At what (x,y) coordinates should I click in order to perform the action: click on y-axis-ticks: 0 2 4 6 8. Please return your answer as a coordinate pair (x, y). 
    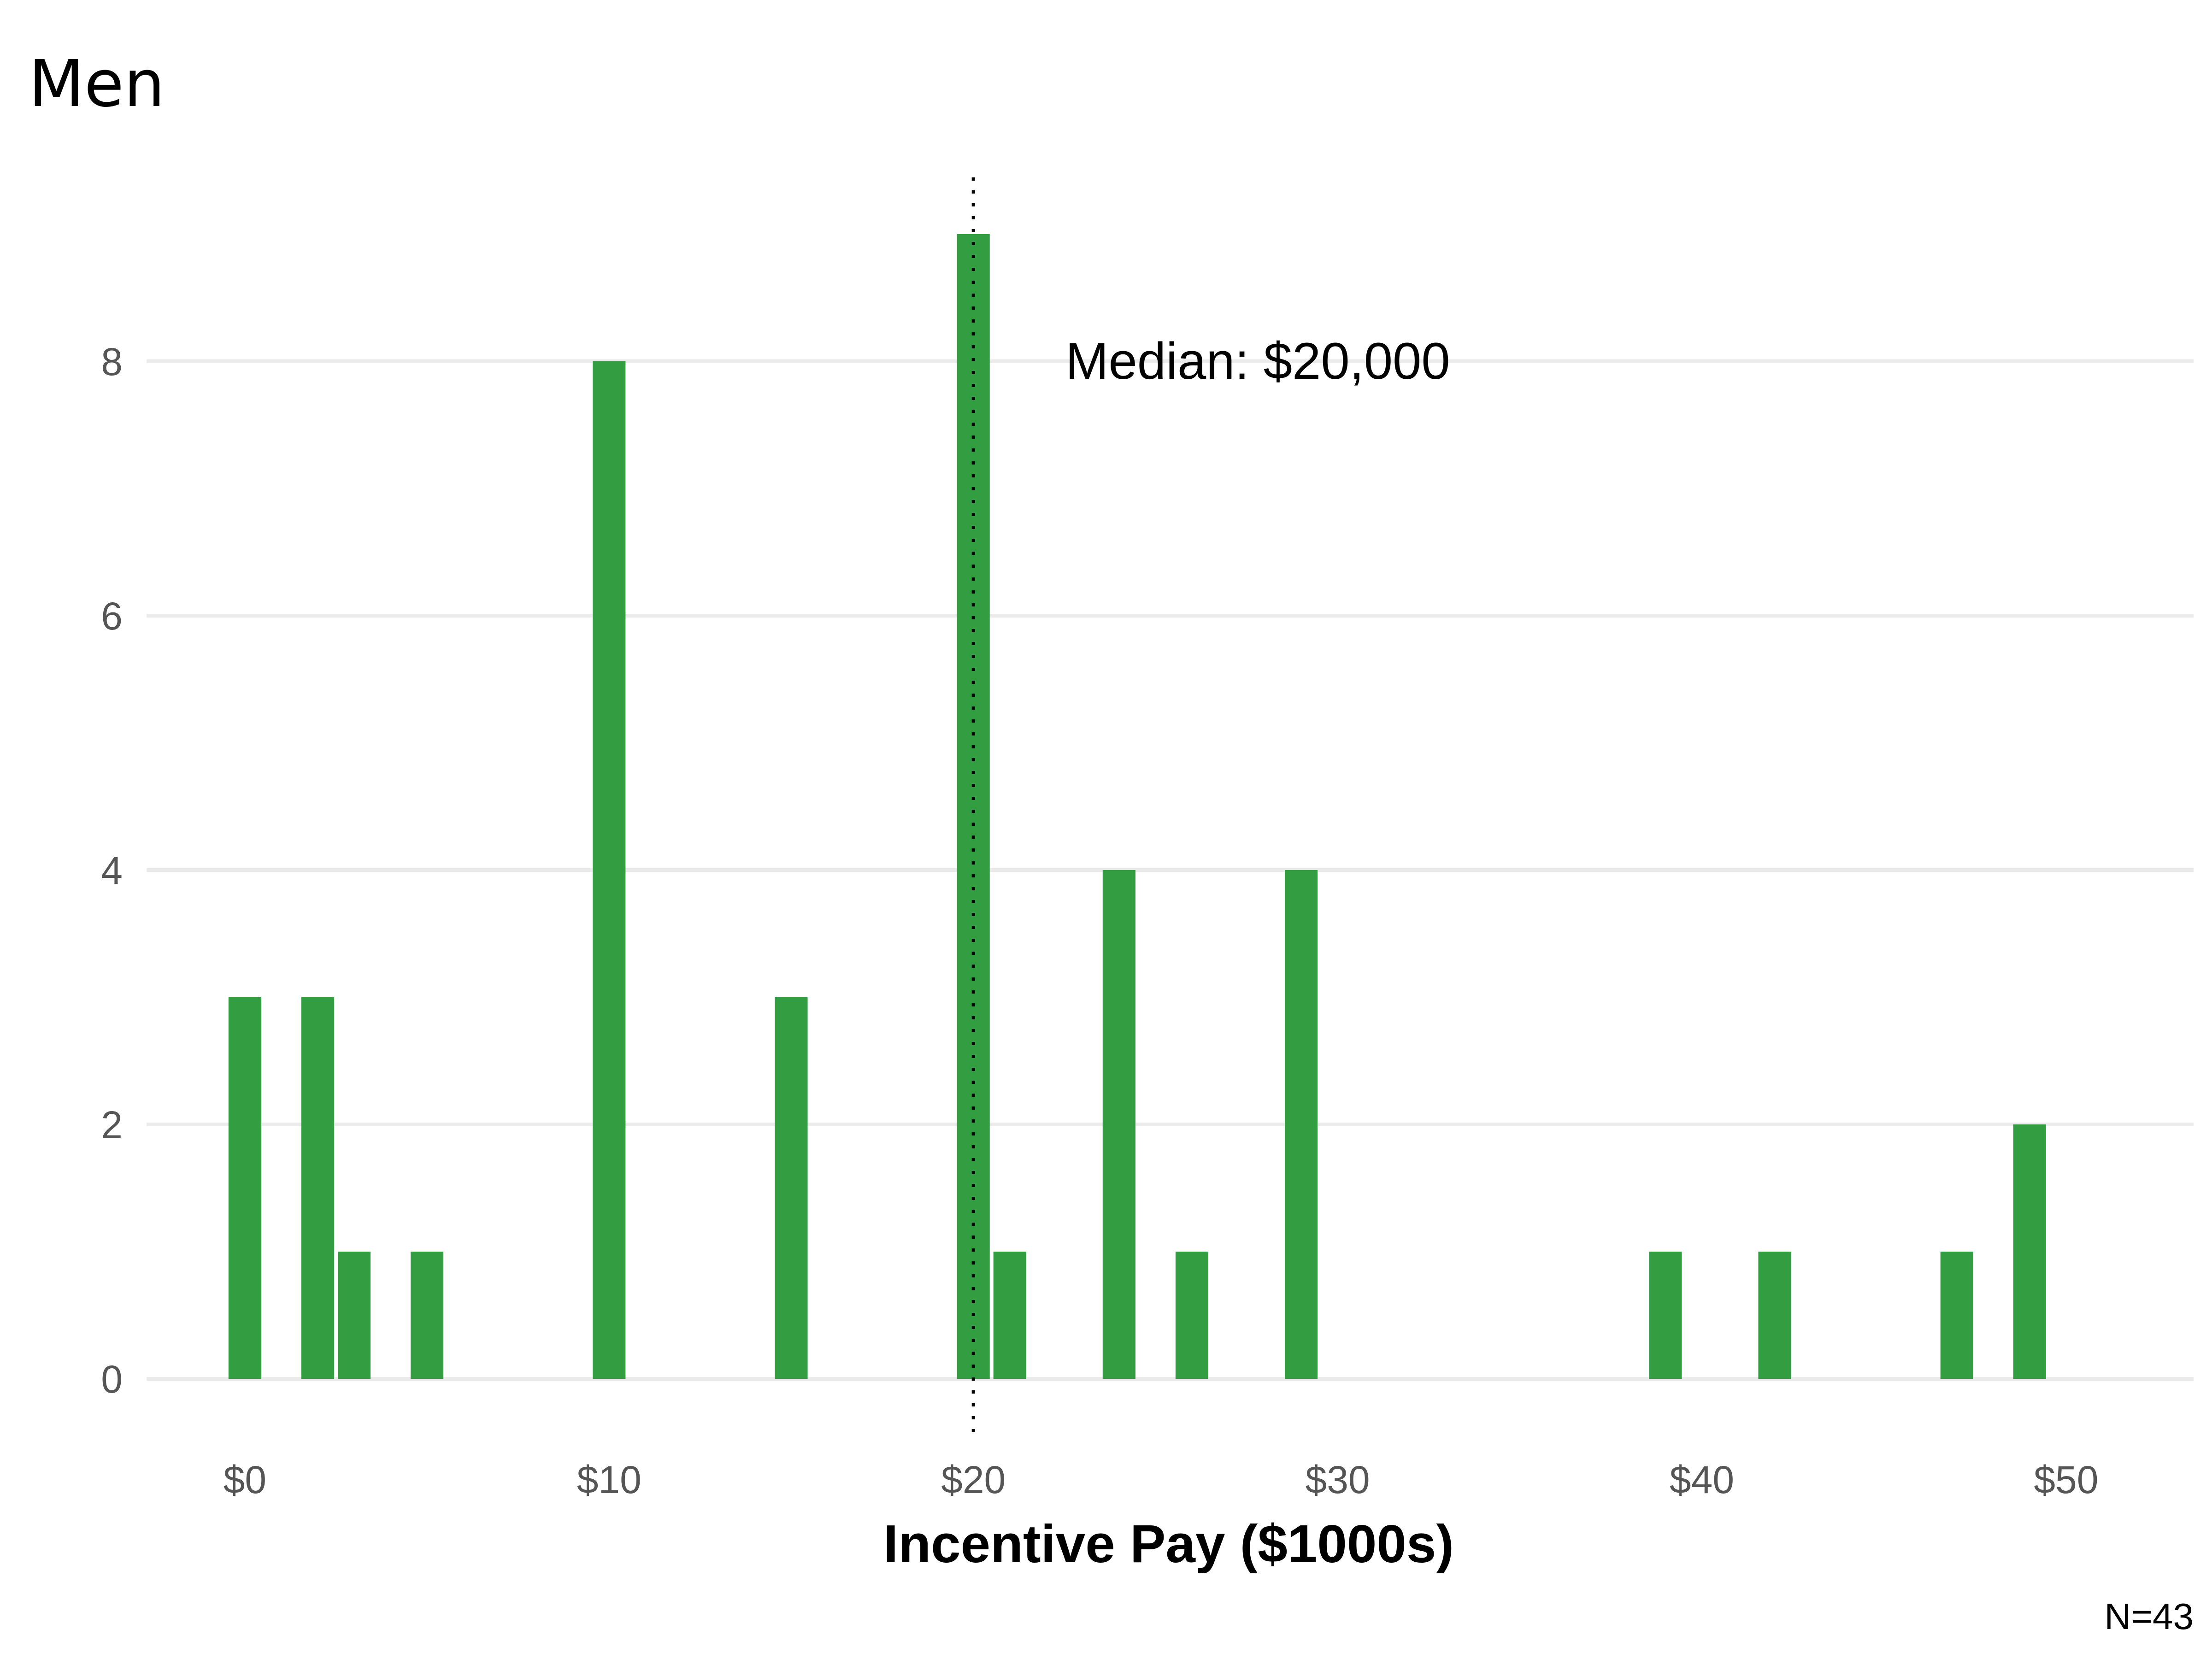
    Looking at the image, I should click on (112, 870).